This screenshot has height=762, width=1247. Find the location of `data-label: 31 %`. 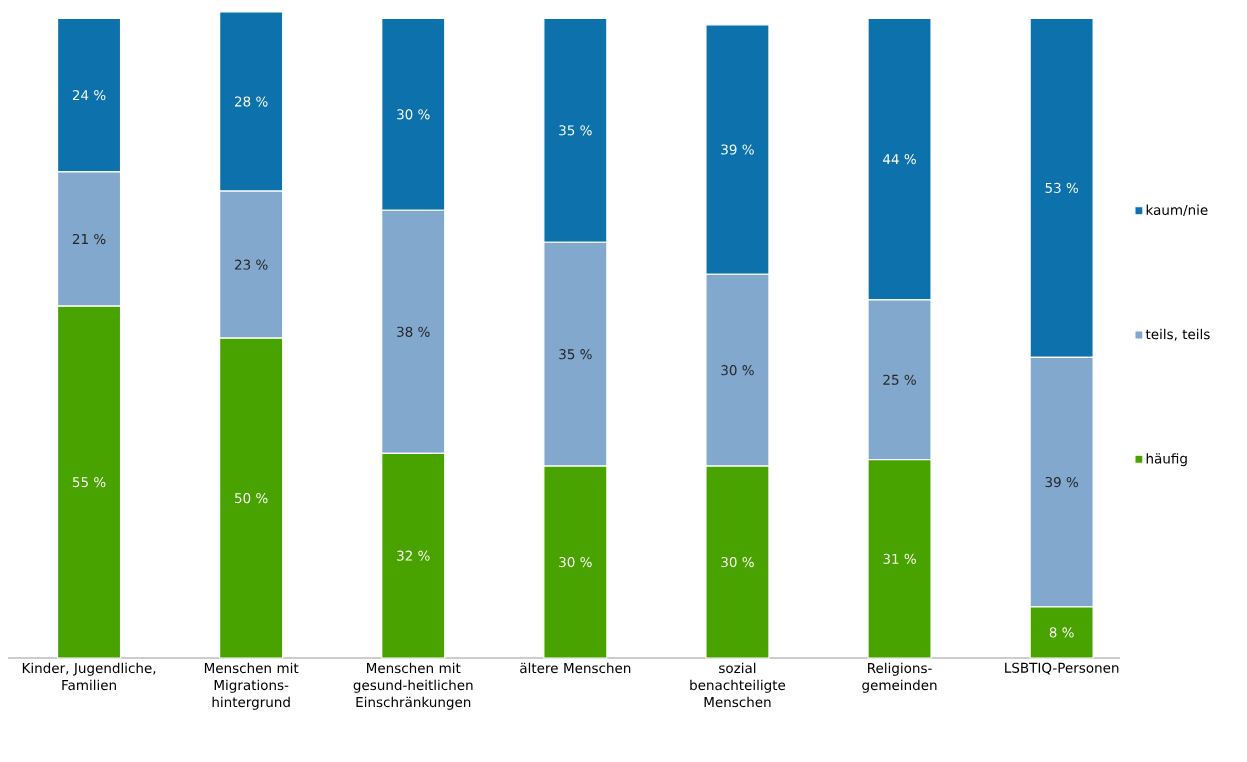

data-label: 31 % is located at coordinates (899, 558).